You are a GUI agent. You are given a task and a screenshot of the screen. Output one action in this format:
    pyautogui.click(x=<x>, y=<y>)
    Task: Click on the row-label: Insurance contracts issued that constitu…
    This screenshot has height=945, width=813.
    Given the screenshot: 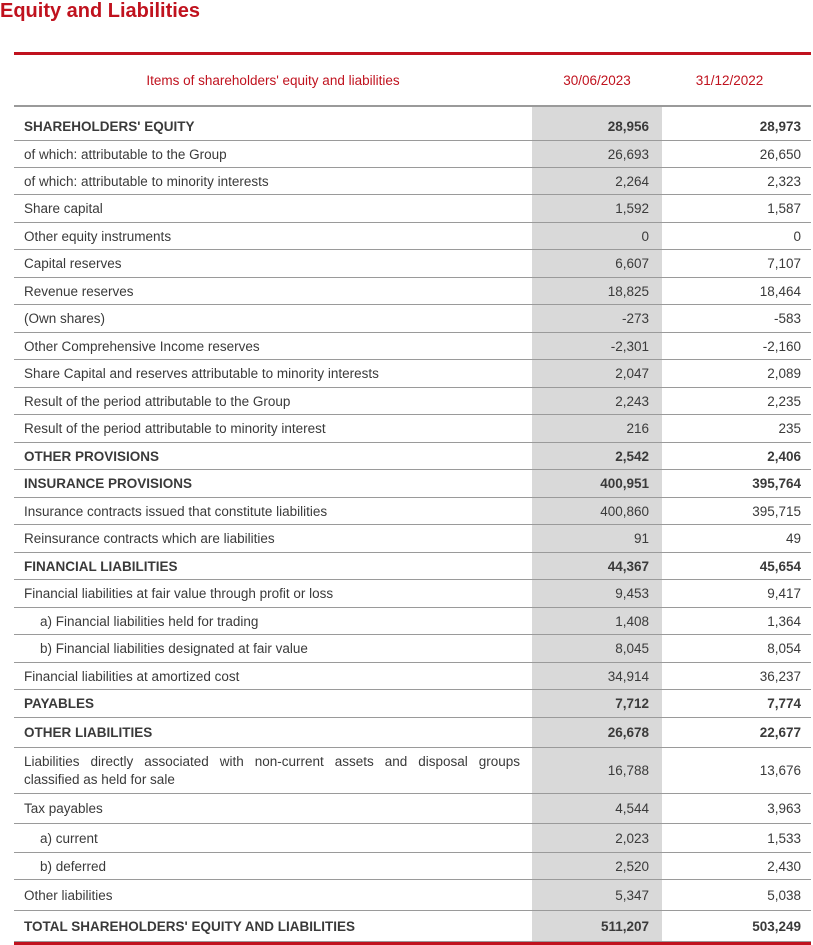 What is the action you would take?
    pyautogui.click(x=176, y=511)
    